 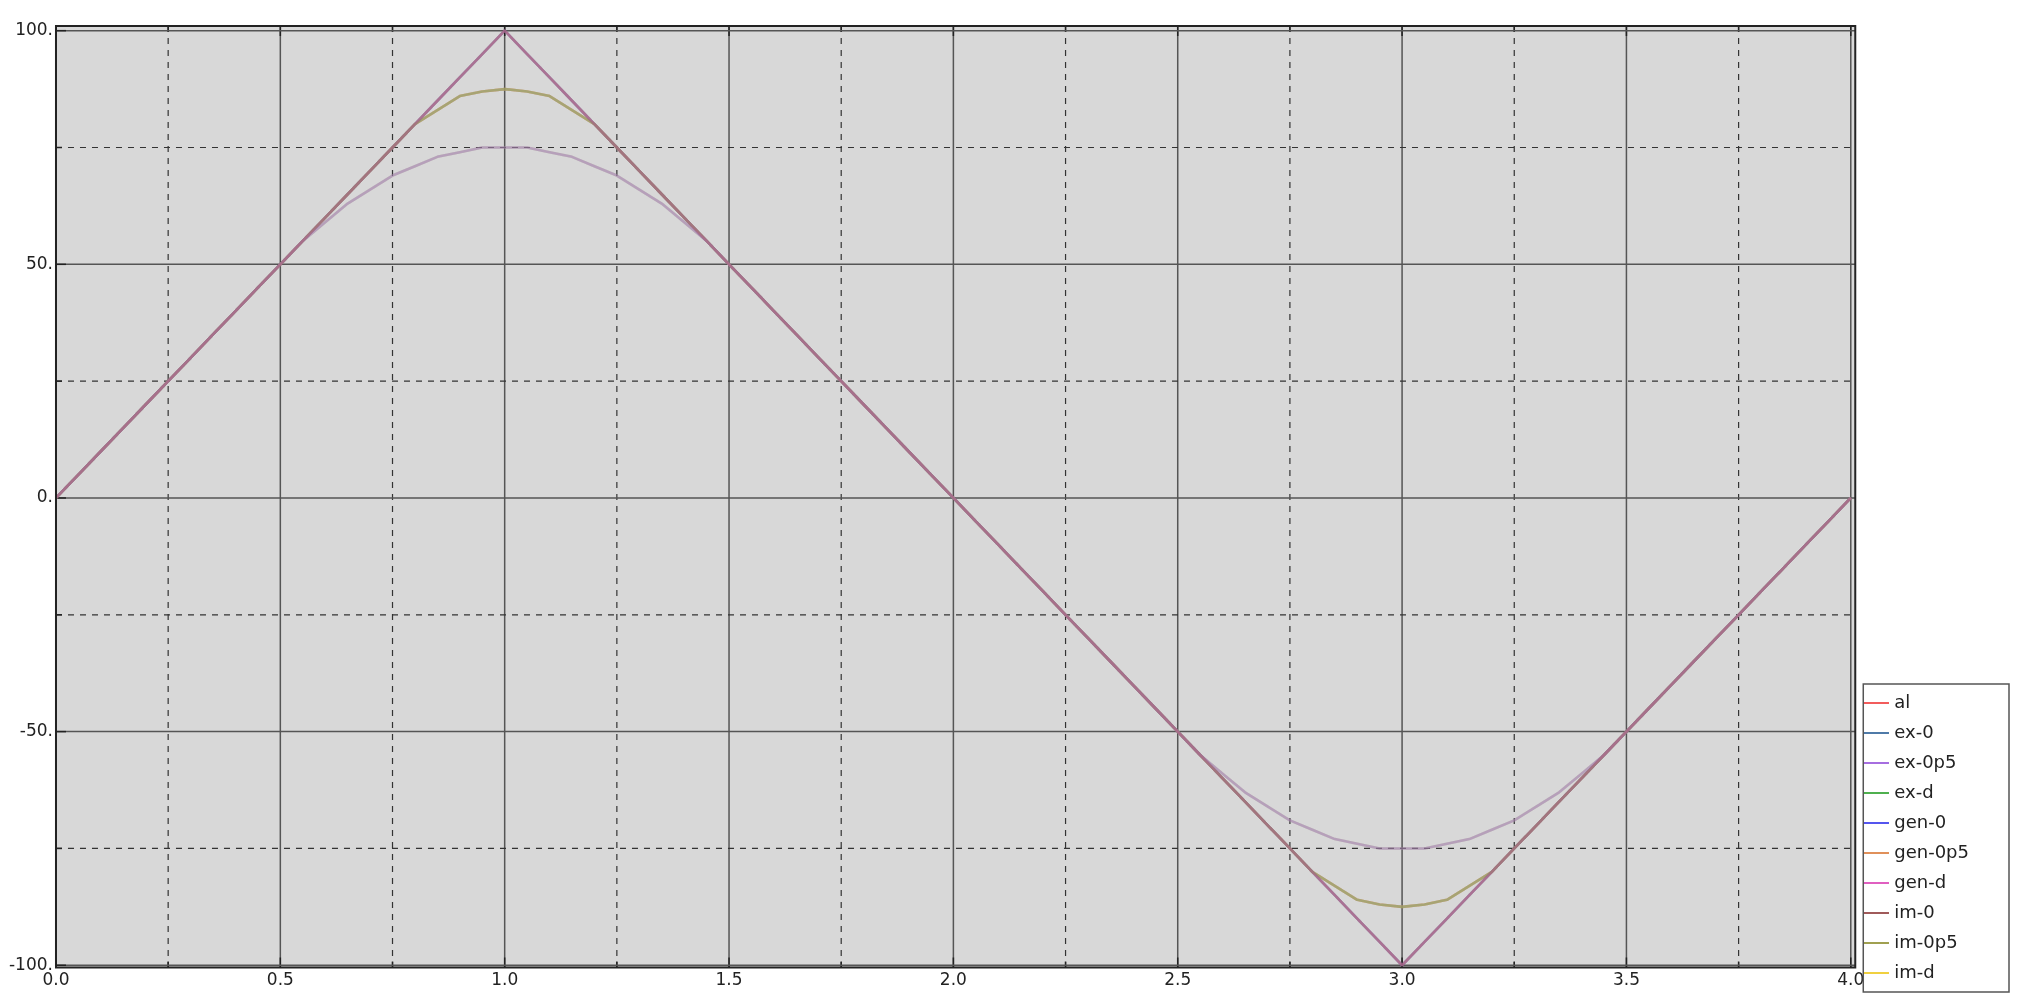 I want to click on legend-label: al, so click(x=1902, y=701).